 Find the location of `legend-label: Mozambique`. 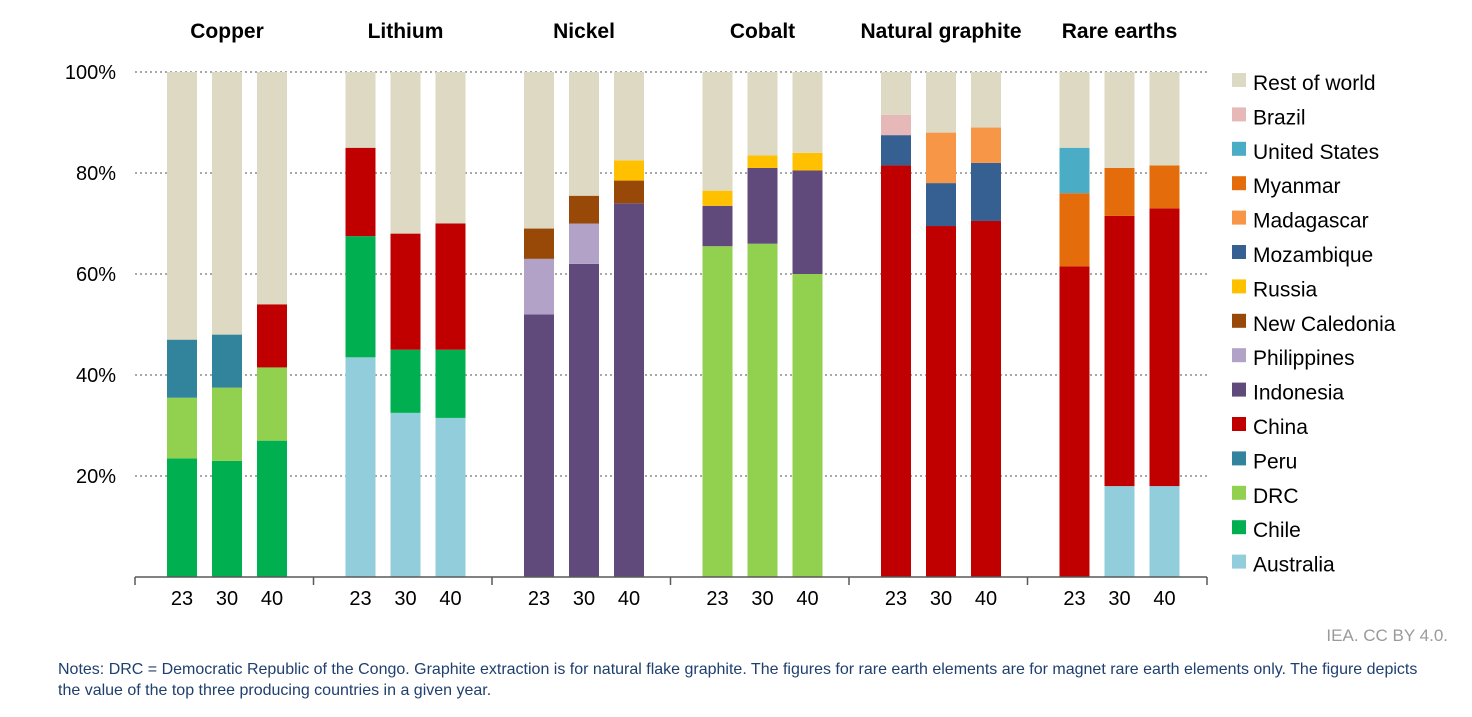

legend-label: Mozambique is located at coordinates (1313, 255).